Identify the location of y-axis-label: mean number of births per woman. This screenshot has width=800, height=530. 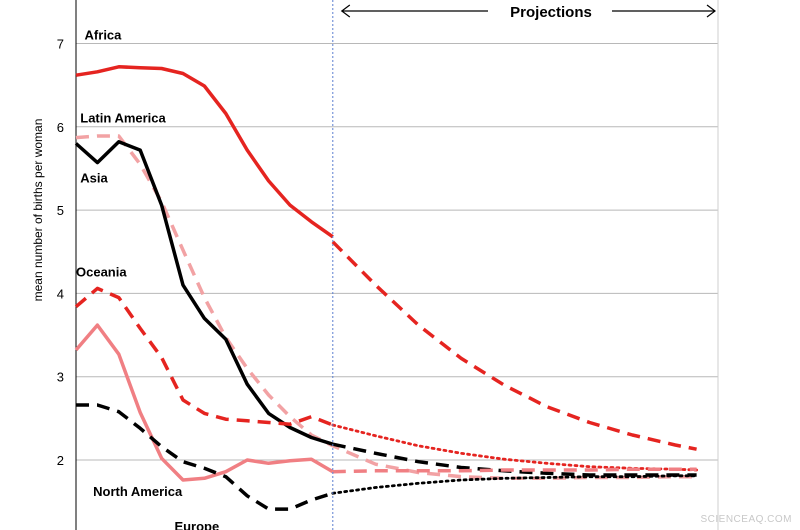
(38, 210).